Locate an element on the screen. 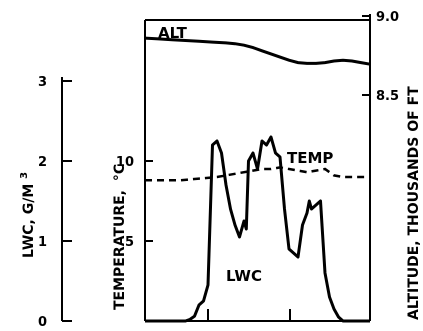 The image size is (423, 331). lwc-tick-label-2: 2 is located at coordinates (42, 162).